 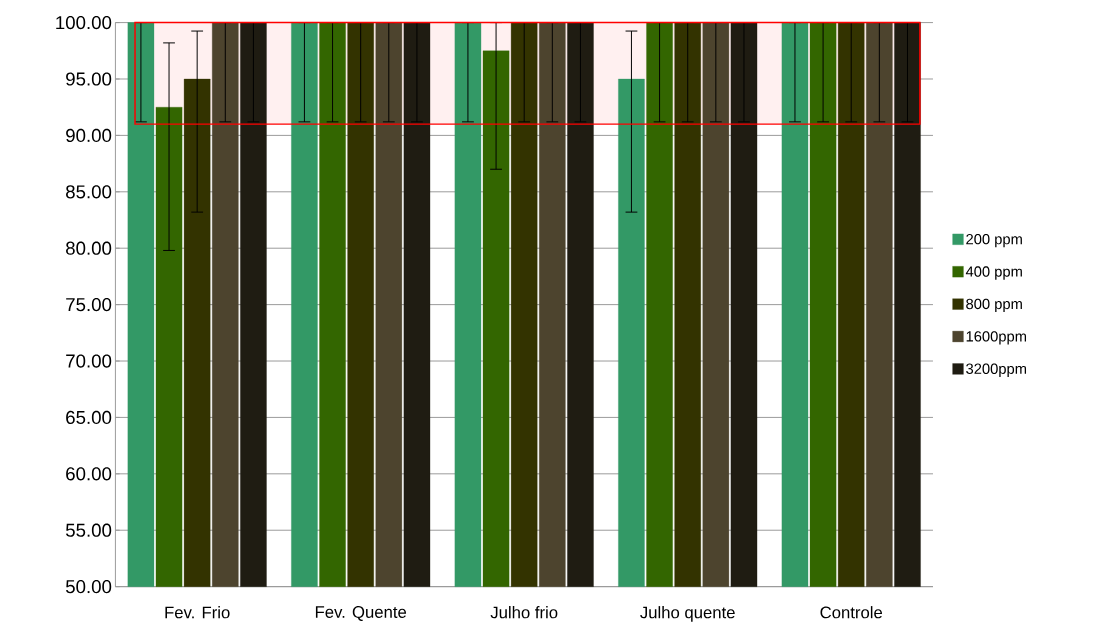 I want to click on y-tick-label: 95.00, so click(x=89, y=79).